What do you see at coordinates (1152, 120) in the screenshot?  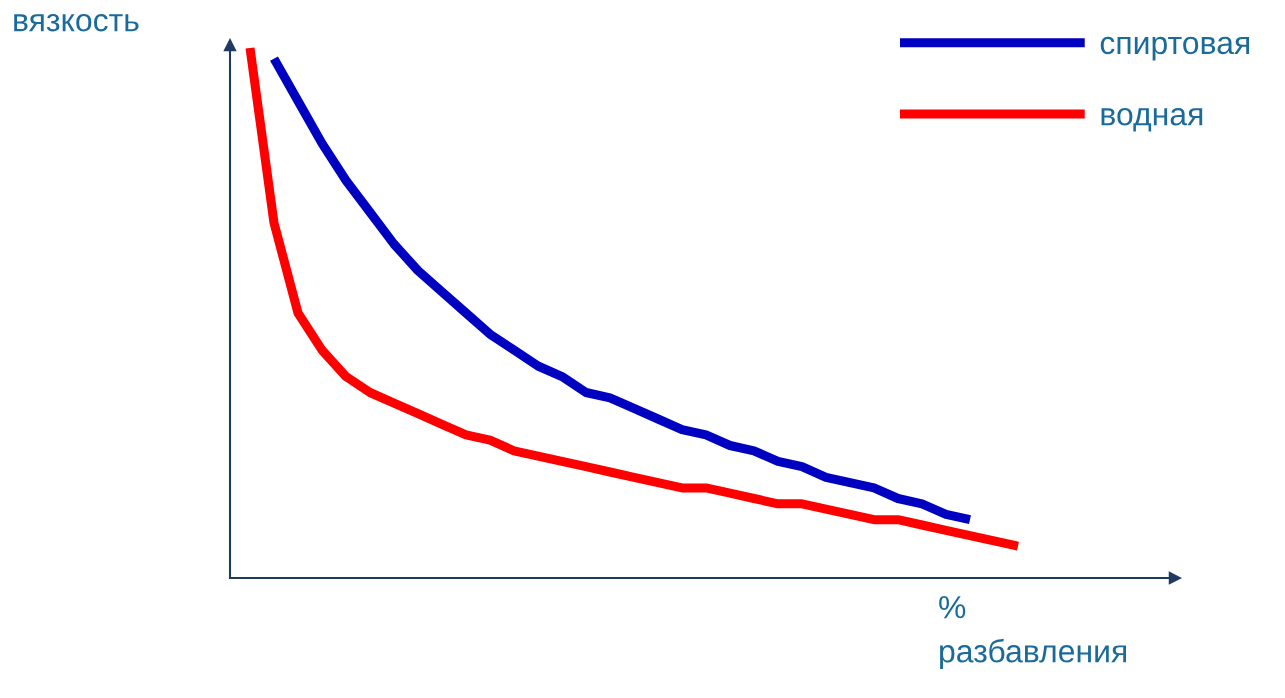 I see `text: водная` at bounding box center [1152, 120].